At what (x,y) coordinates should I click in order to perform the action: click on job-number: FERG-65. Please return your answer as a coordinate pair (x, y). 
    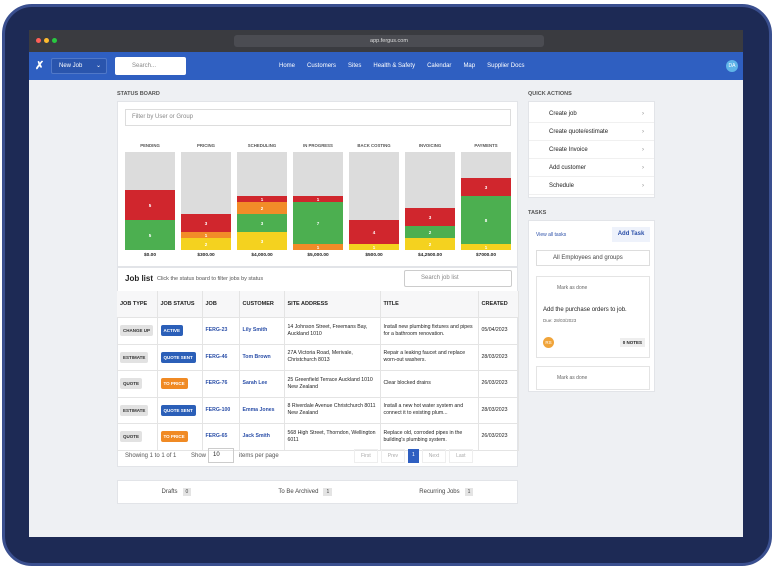
    Looking at the image, I should click on (216, 436).